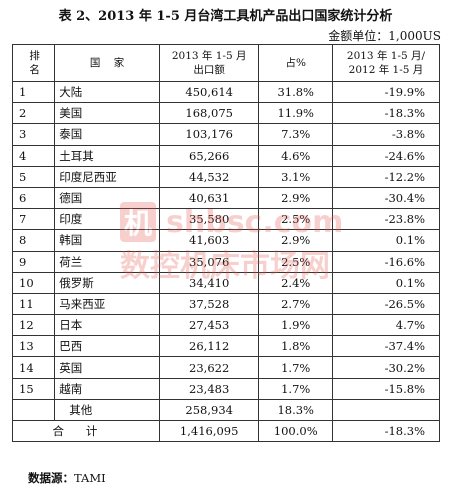 This screenshot has width=451, height=489. Describe the element at coordinates (386, 367) in the screenshot. I see `change-cell: -30.2%` at that location.